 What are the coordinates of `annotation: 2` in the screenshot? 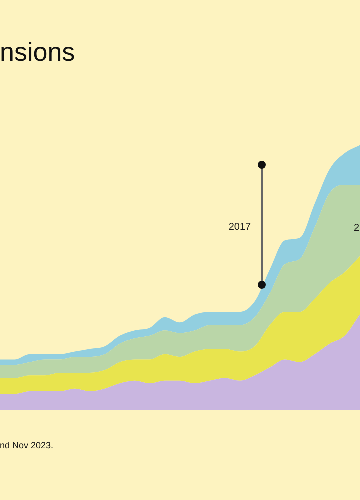 It's located at (357, 228).